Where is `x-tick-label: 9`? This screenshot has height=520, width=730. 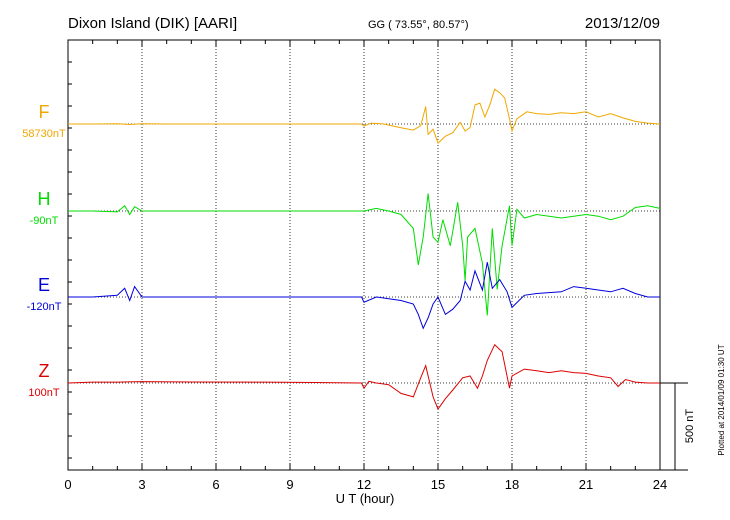 x-tick-label: 9 is located at coordinates (289, 484).